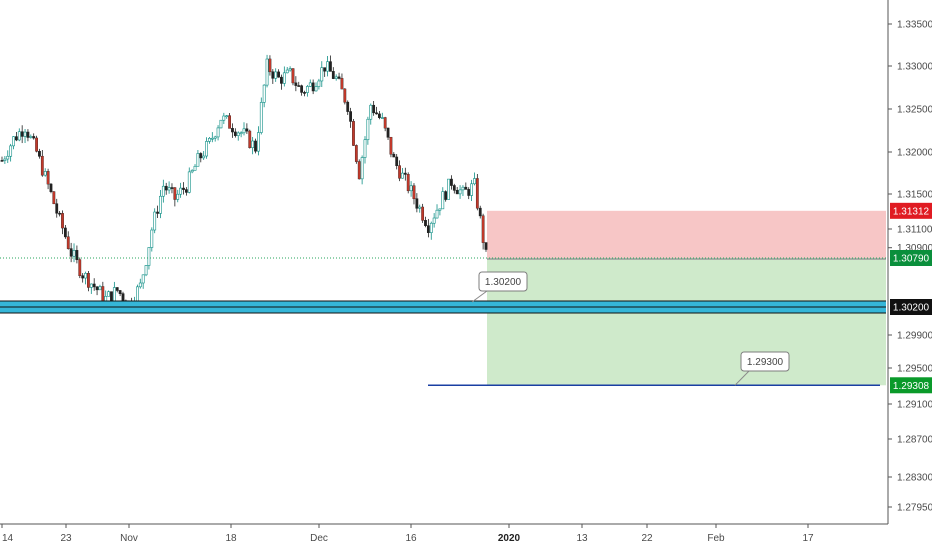  Describe the element at coordinates (914, 195) in the screenshot. I see `y-tick-label: 1.31500` at that location.